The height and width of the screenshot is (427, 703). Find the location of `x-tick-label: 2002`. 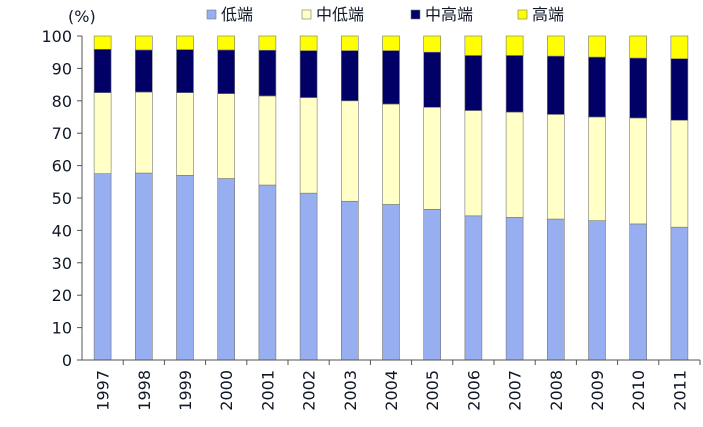

x-tick-label: 2002 is located at coordinates (309, 390).